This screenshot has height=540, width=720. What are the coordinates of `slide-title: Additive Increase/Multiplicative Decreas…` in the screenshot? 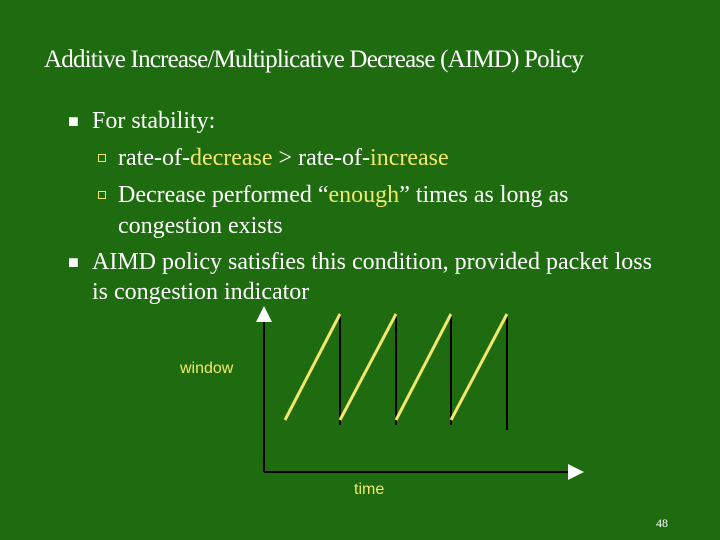 It's located at (314, 59).